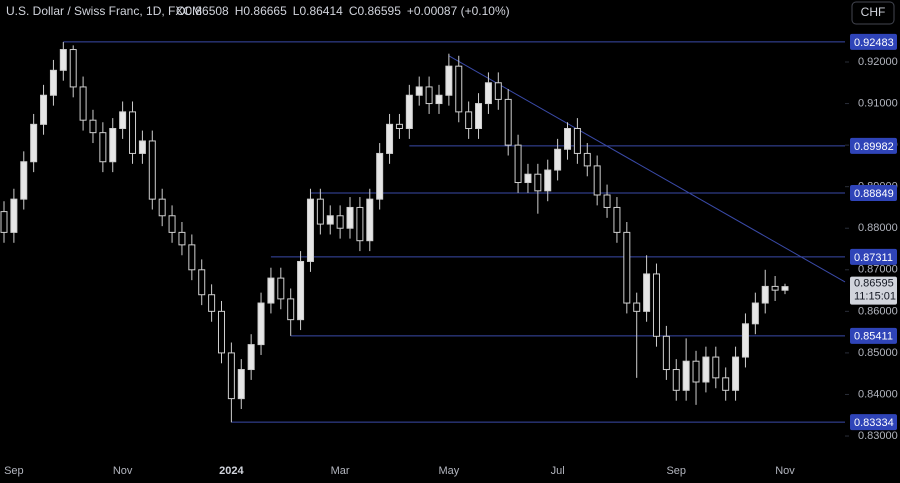 The height and width of the screenshot is (483, 900). What do you see at coordinates (878, 270) in the screenshot?
I see `y-tick-label: 0.87000` at bounding box center [878, 270].